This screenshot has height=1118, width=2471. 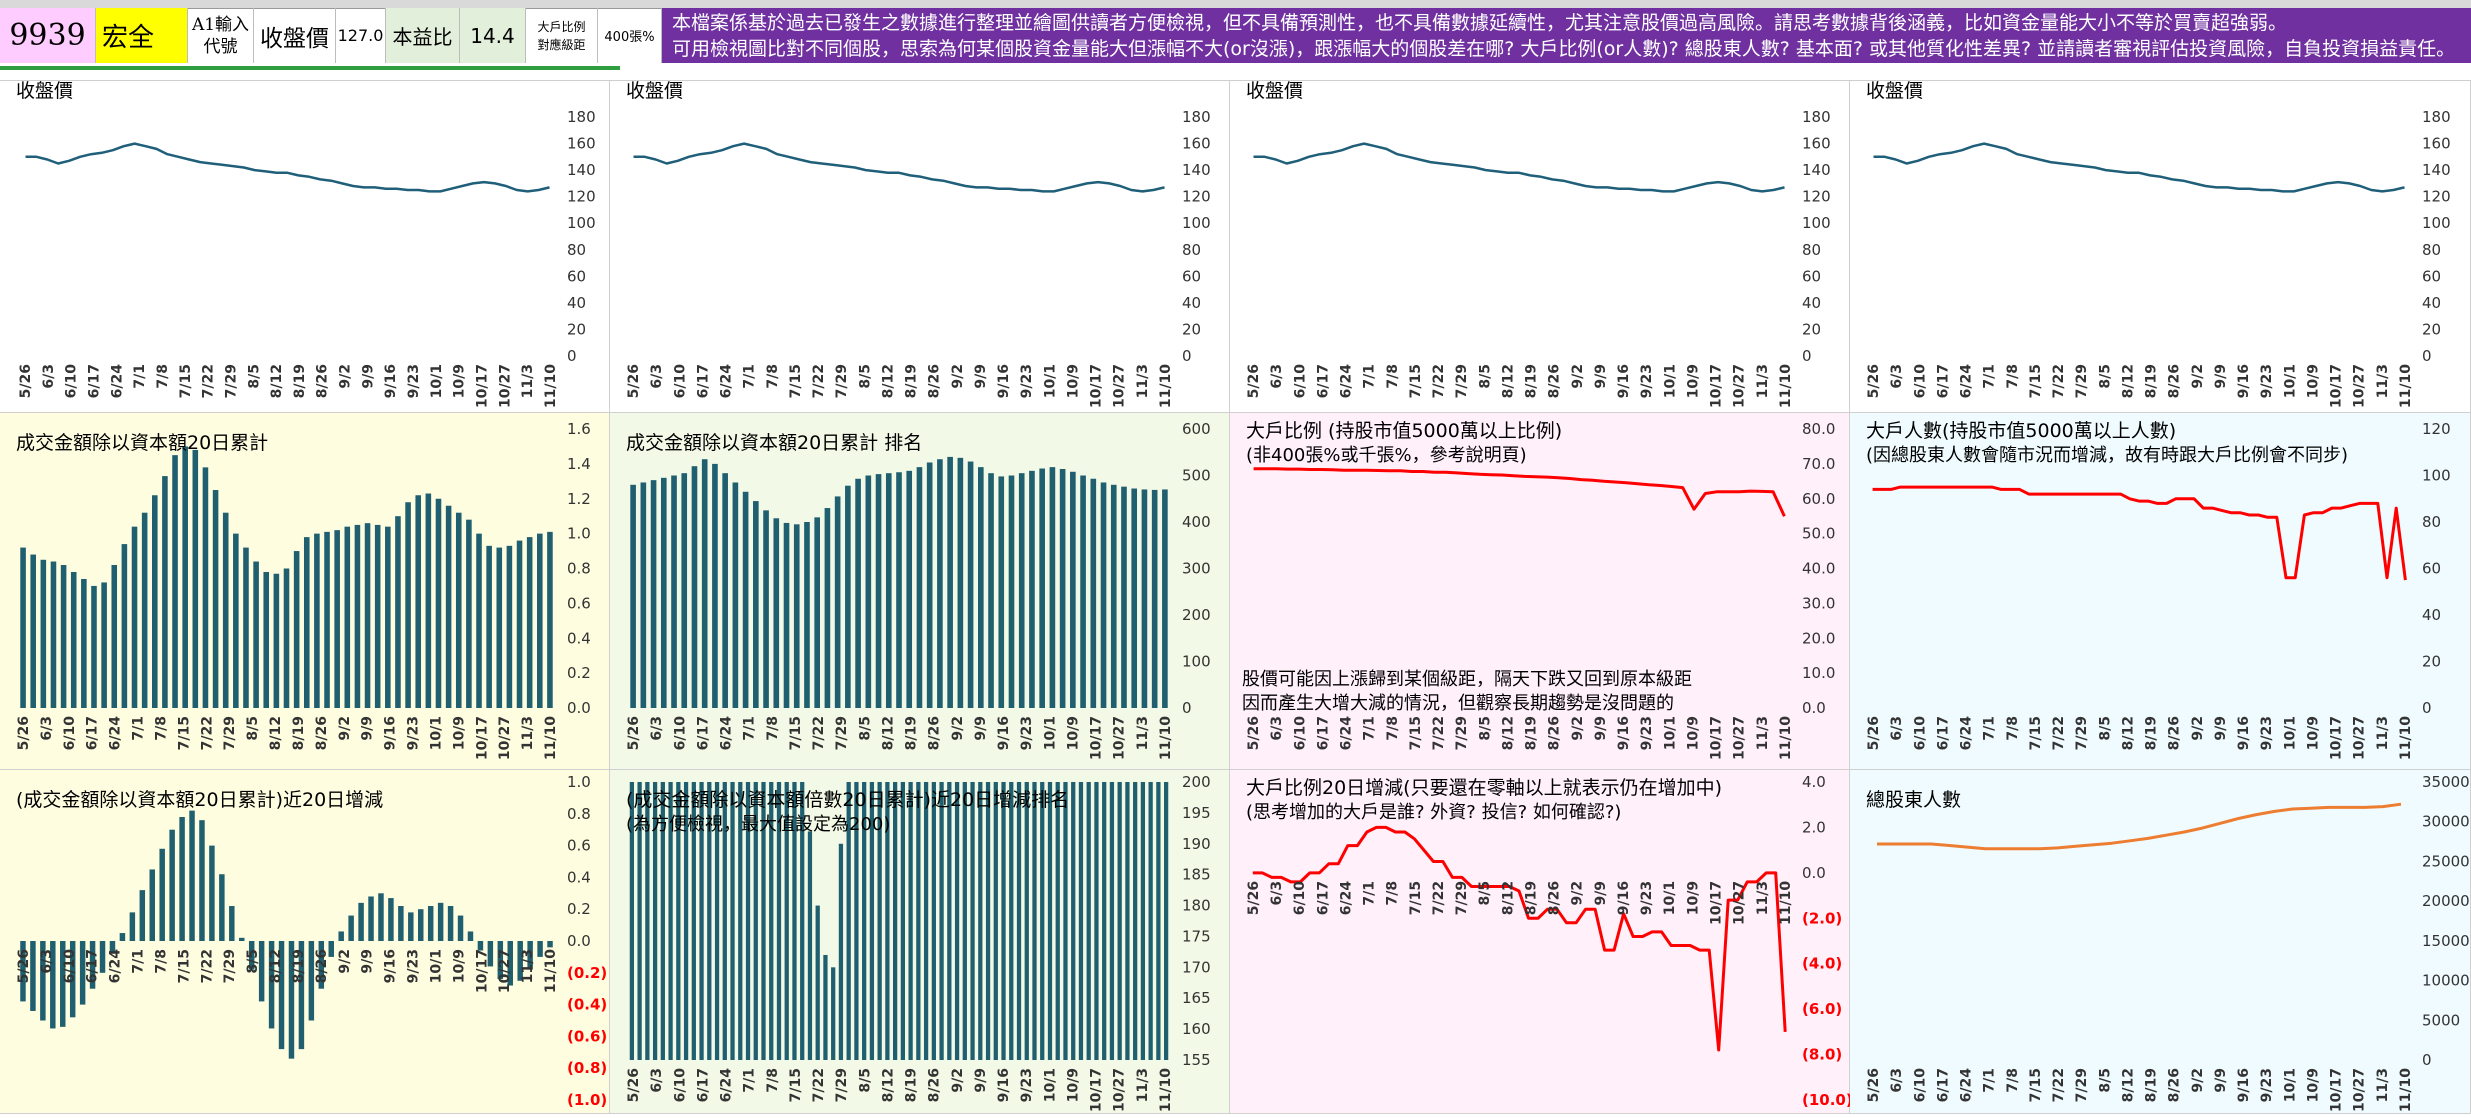 I want to click on chart-subtitle: (為方便檢視，最大值設定為200), so click(x=758, y=824).